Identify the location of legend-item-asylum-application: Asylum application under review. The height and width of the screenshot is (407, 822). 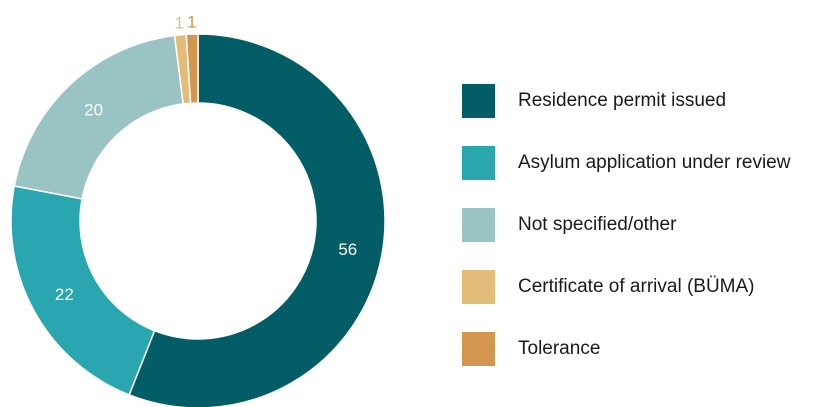
(626, 162).